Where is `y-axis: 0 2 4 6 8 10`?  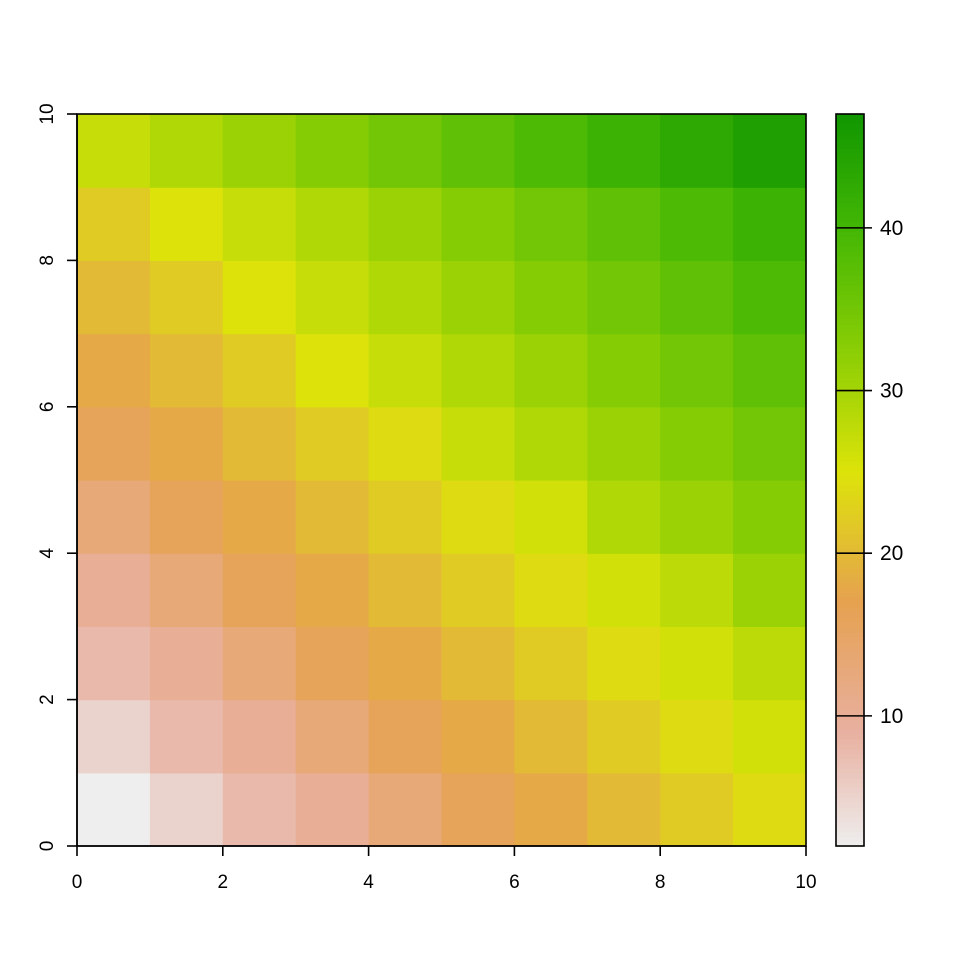
y-axis: 0 2 4 6 8 10 is located at coordinates (57, 477).